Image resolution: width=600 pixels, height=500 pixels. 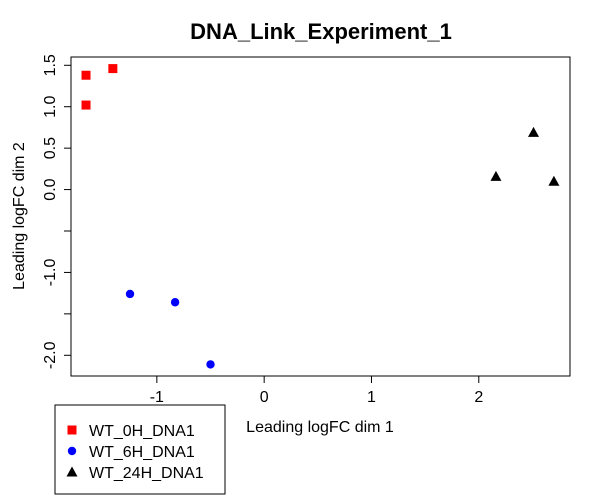 I want to click on y-tick-label: -2.0, so click(x=50, y=355).